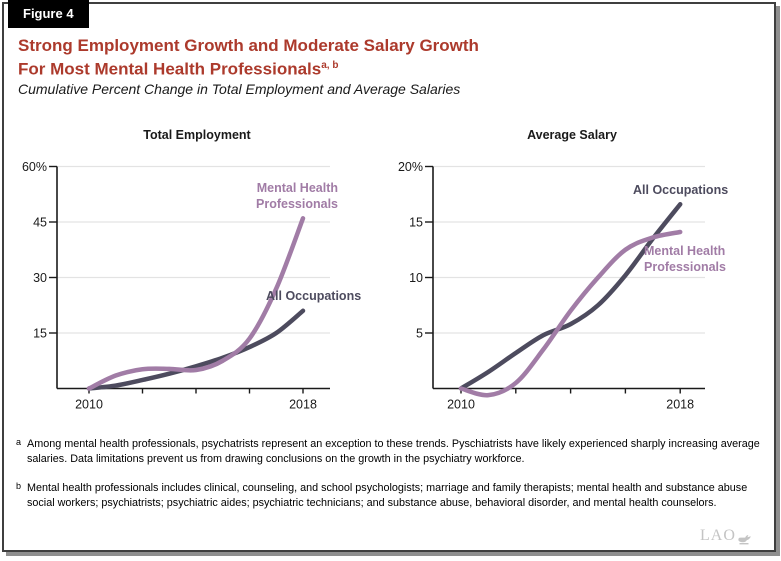  Describe the element at coordinates (572, 135) in the screenshot. I see `chart-title-average-salary: Average Salary` at that location.